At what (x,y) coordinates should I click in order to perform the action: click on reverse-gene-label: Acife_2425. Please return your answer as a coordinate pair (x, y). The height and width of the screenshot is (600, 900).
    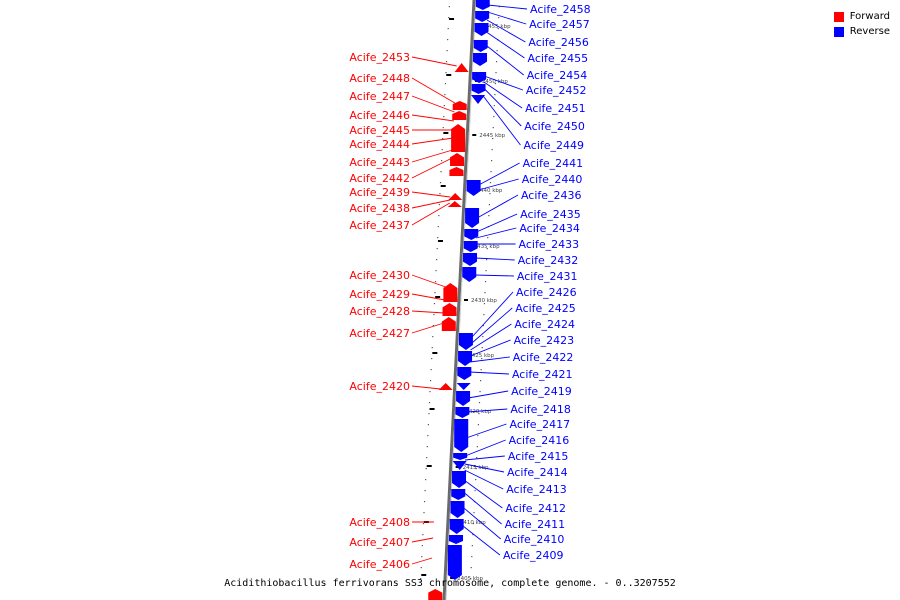
    Looking at the image, I should click on (545, 308).